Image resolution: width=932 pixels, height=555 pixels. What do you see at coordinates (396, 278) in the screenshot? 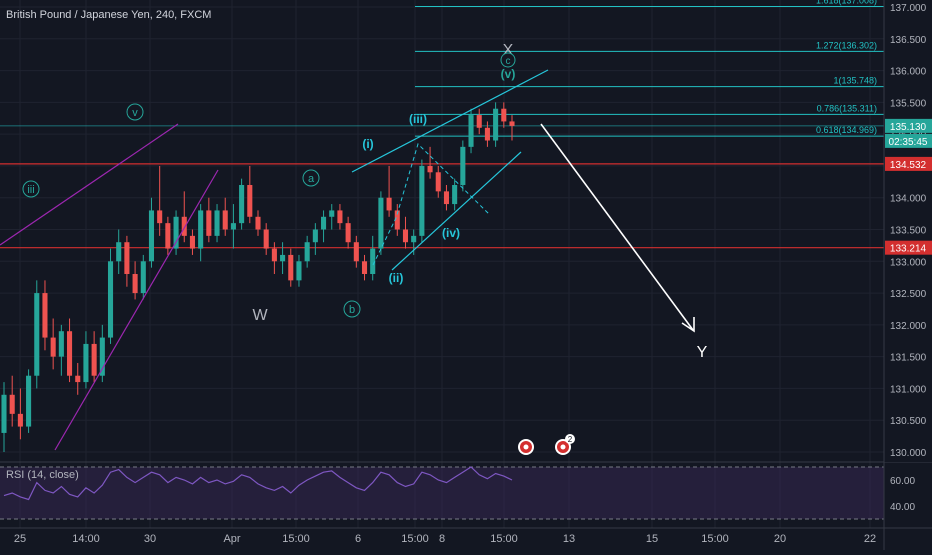
I see `wave-label-ii: (ii)` at bounding box center [396, 278].